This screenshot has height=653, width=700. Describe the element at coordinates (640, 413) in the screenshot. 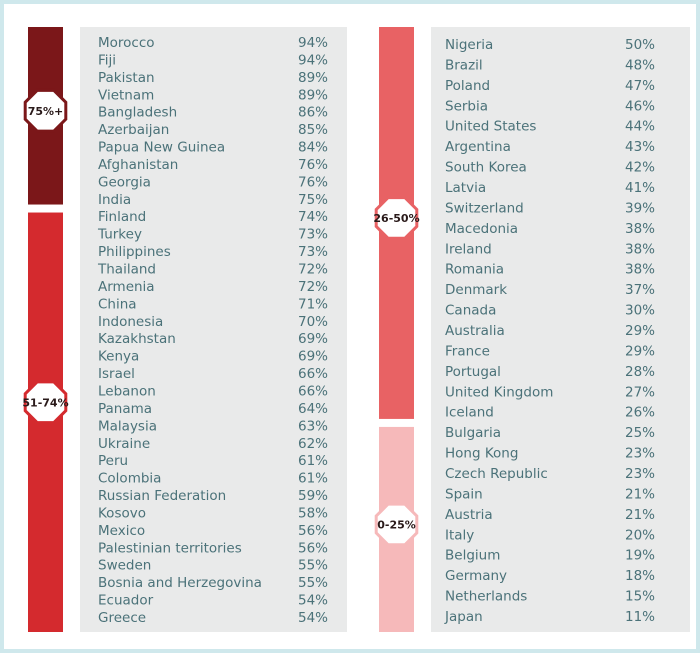

I see `percentage: 26%` at that location.